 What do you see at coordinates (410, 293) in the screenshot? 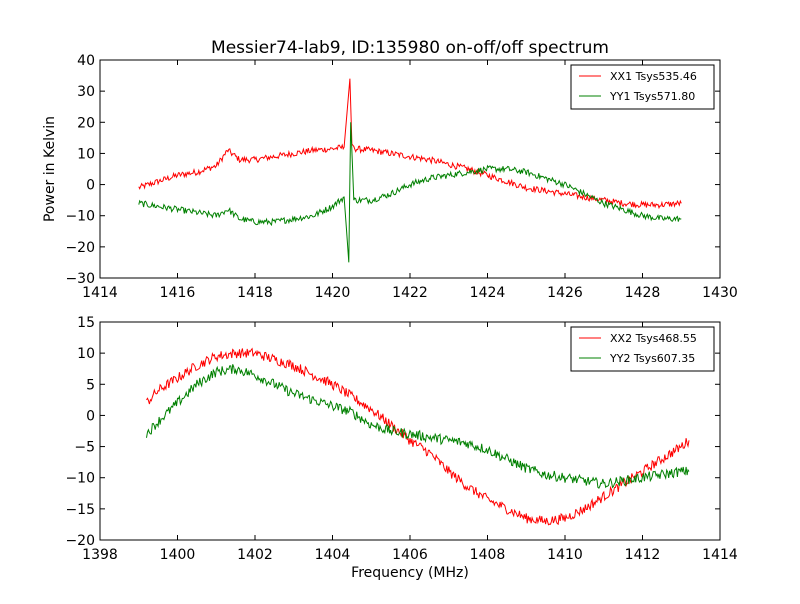
I see `x-tick-label: 1422` at bounding box center [410, 293].